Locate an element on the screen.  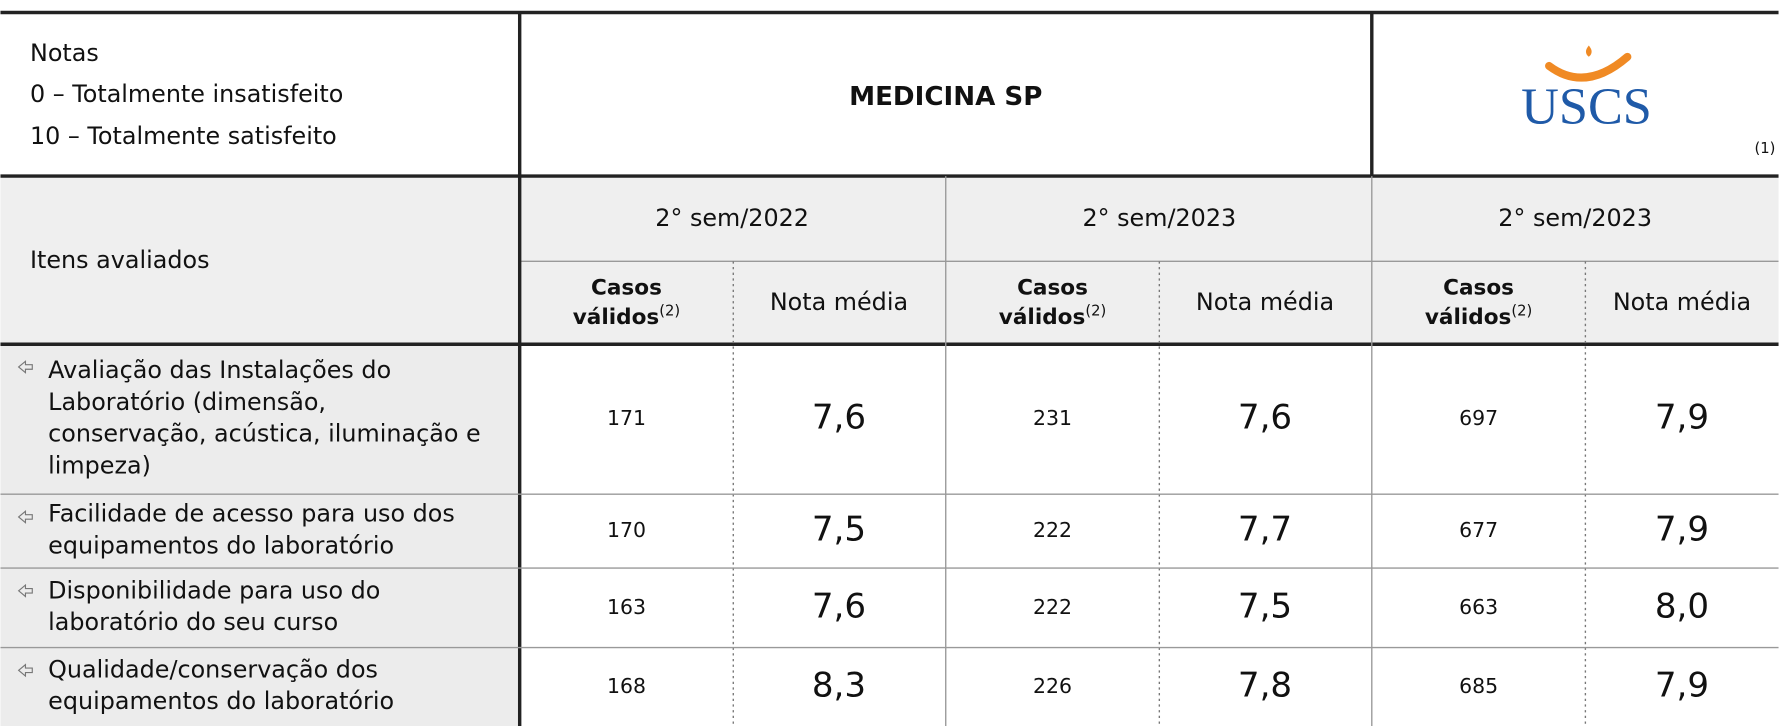
mean: 7,7 is located at coordinates (1265, 530).